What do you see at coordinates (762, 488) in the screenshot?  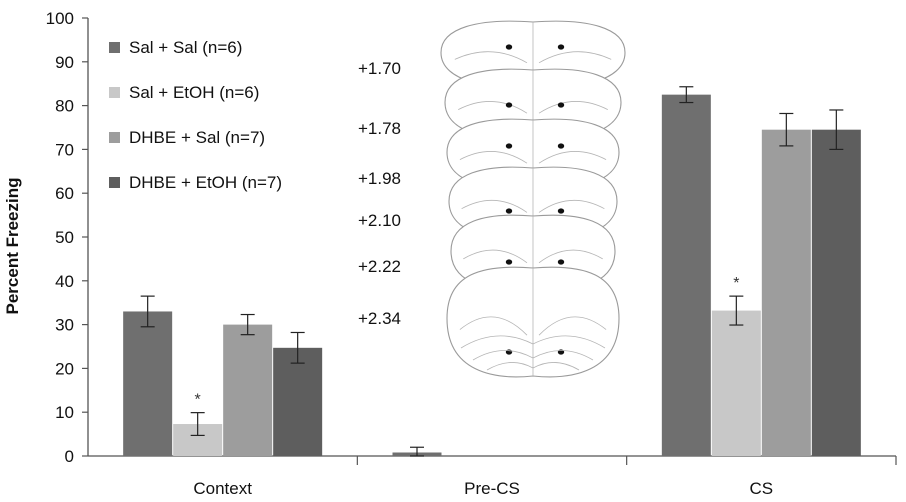 I see `x-category-label: CS` at bounding box center [762, 488].